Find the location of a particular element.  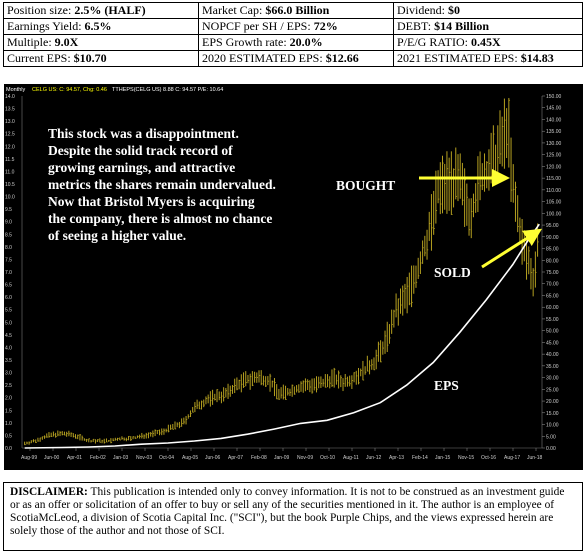

x-tick-label: Aug-11 is located at coordinates (351, 458).